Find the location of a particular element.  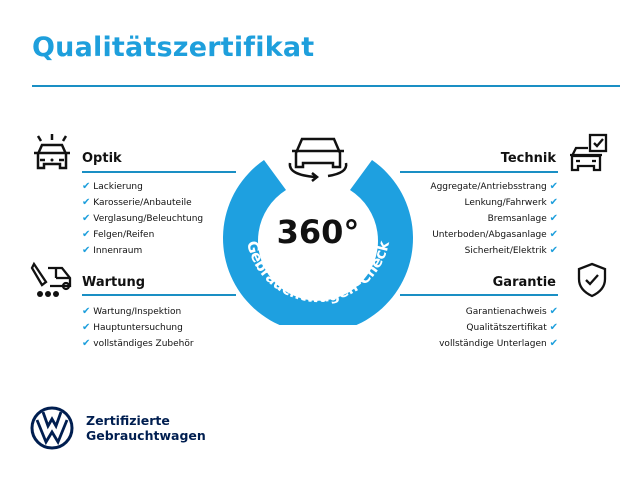

garantie-title: Garantie is located at coordinates (524, 282).